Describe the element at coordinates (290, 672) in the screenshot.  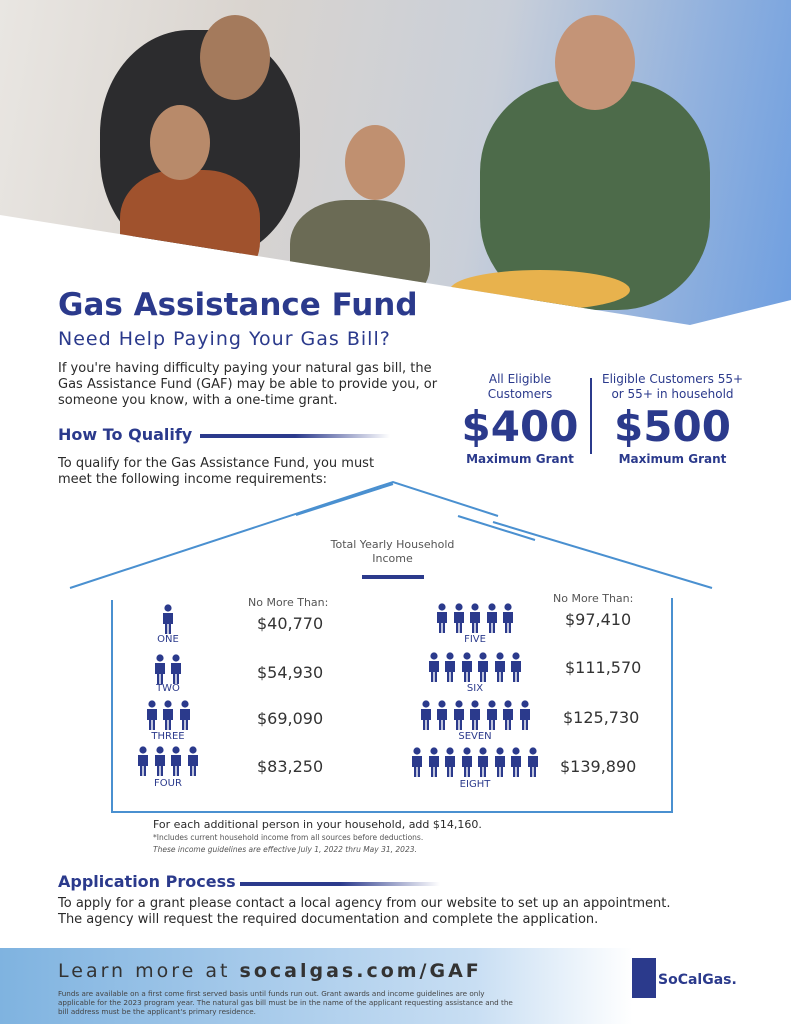
I see `income-limit: $54,930` at that location.